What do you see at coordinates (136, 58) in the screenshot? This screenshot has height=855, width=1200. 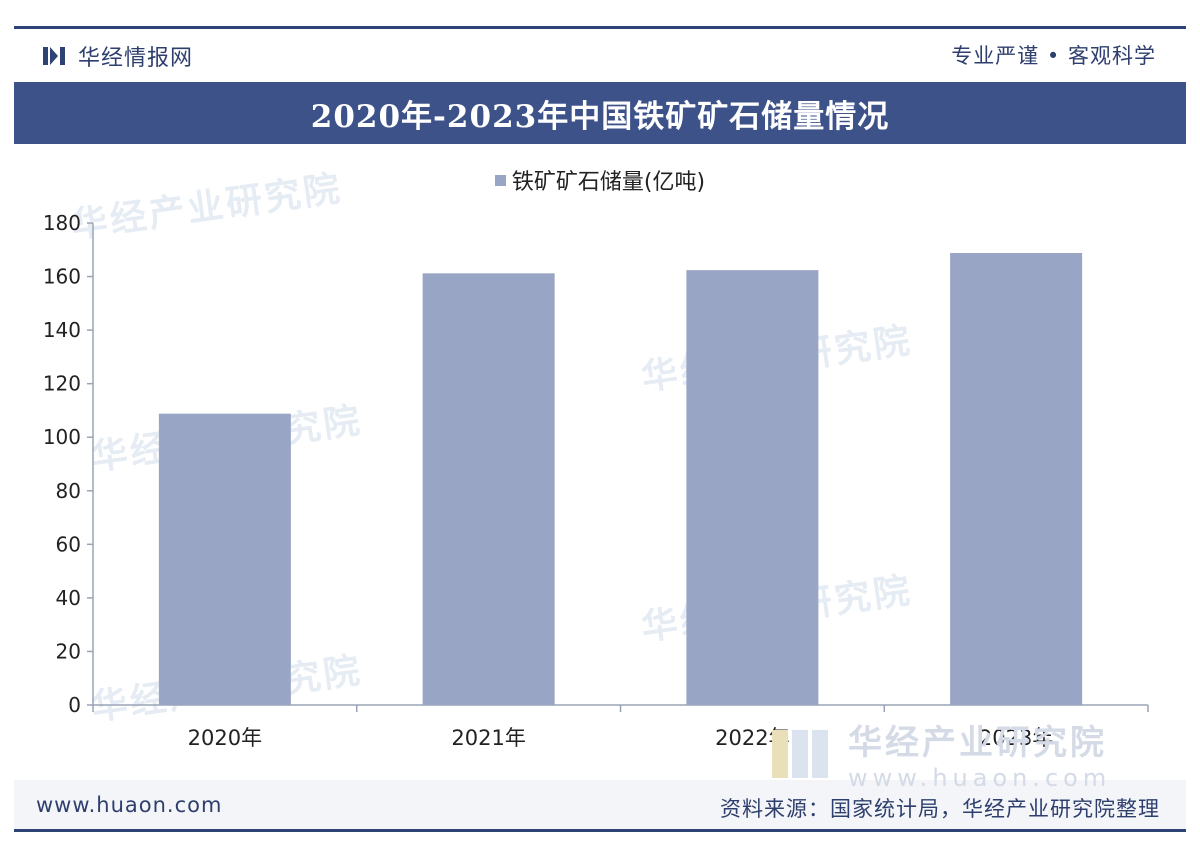 I see `brand-name: 华经情报网` at bounding box center [136, 58].